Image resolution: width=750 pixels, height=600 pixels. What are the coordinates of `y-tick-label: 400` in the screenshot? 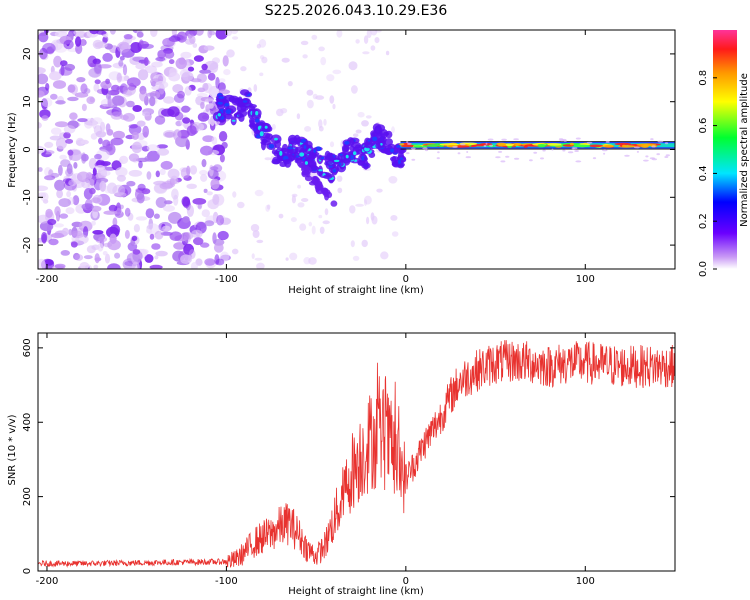 It's located at (27, 422).